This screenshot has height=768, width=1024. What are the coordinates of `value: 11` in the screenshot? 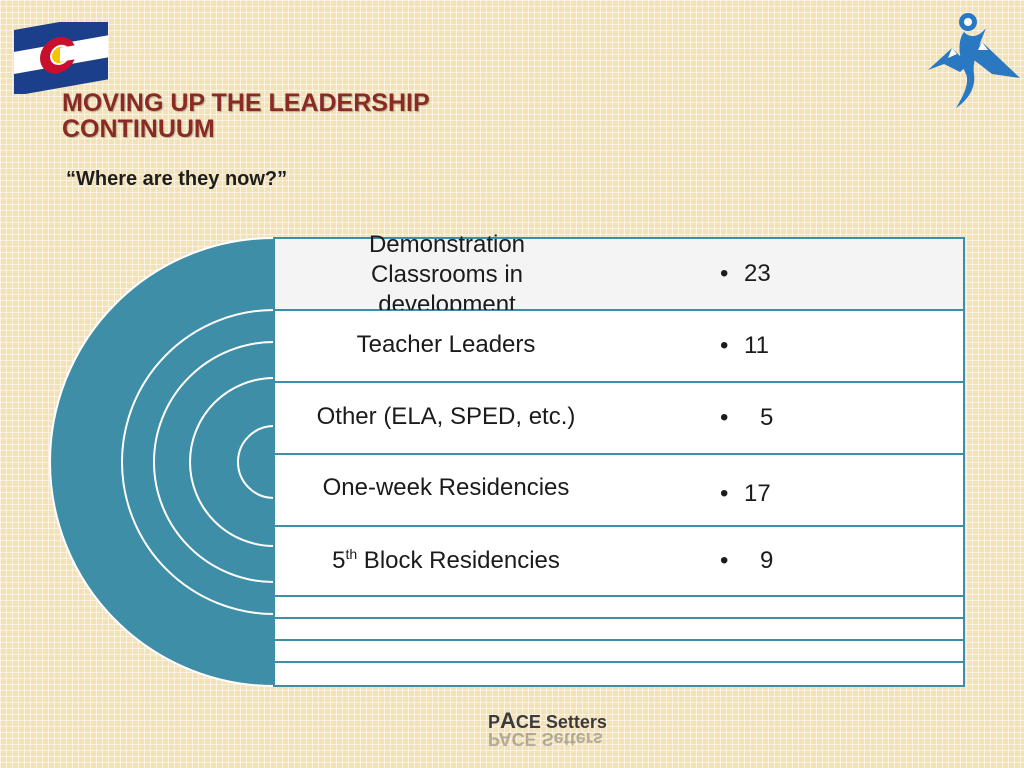 It's located at (756, 345).